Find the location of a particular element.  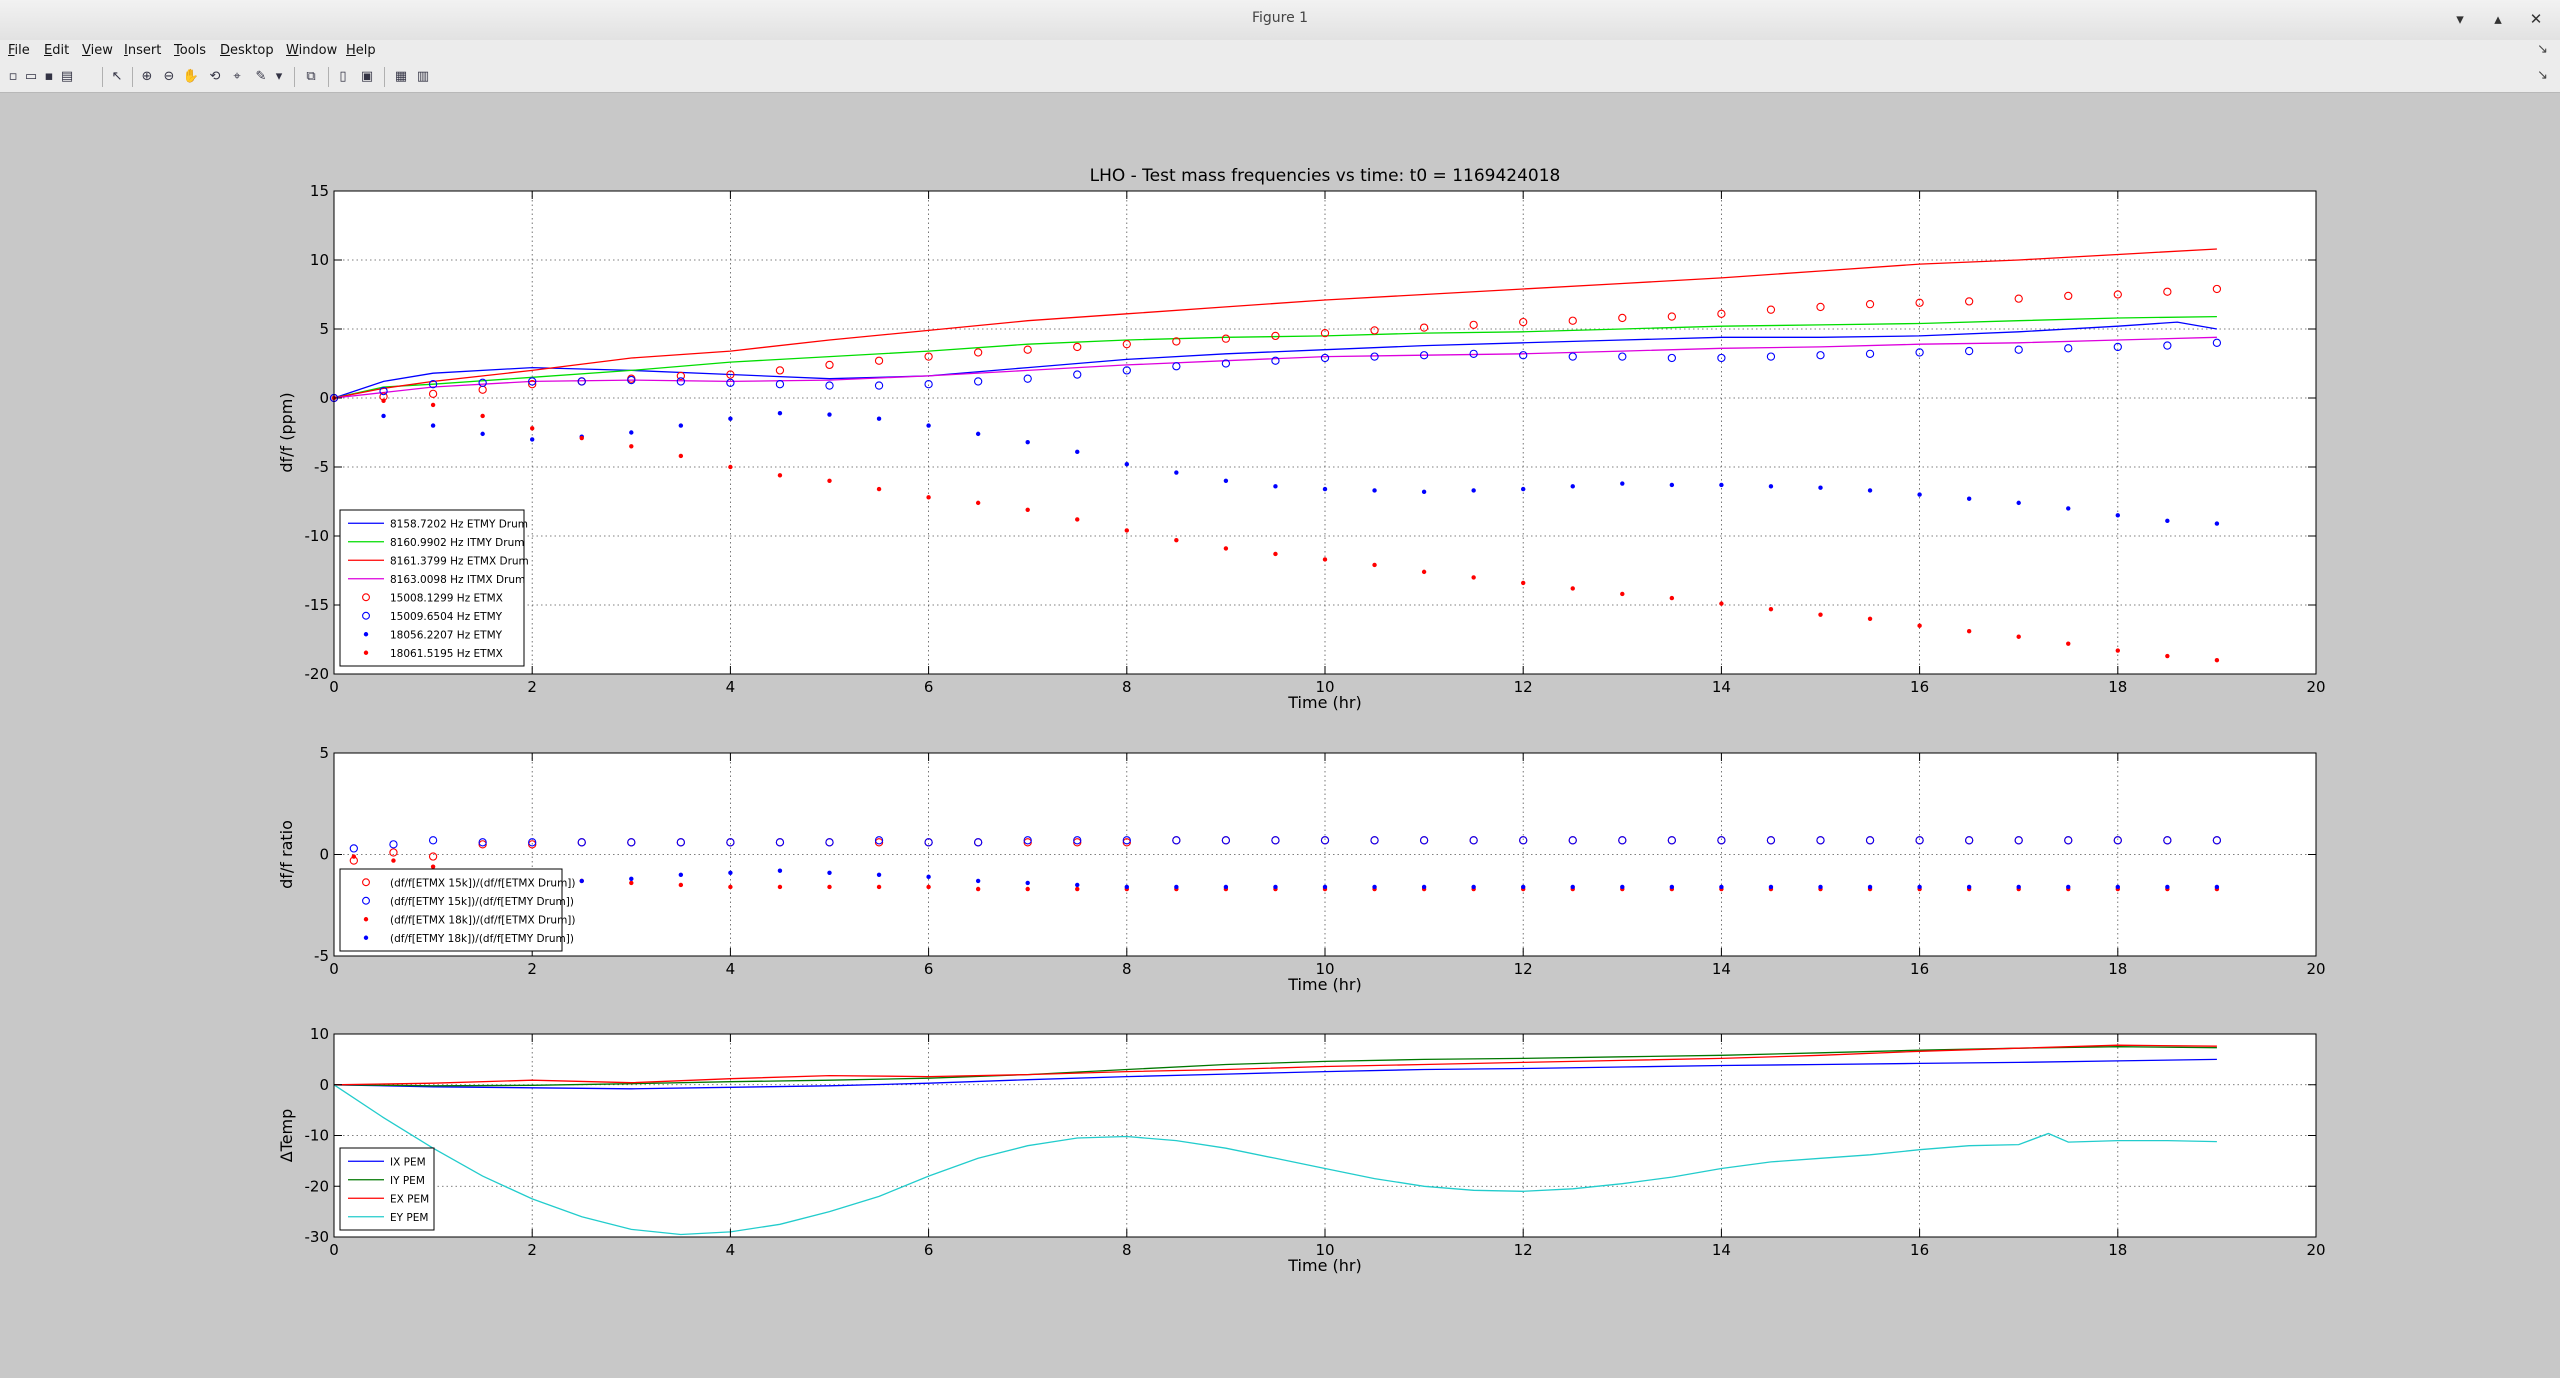

series-line is located at coordinates (1275, 360).